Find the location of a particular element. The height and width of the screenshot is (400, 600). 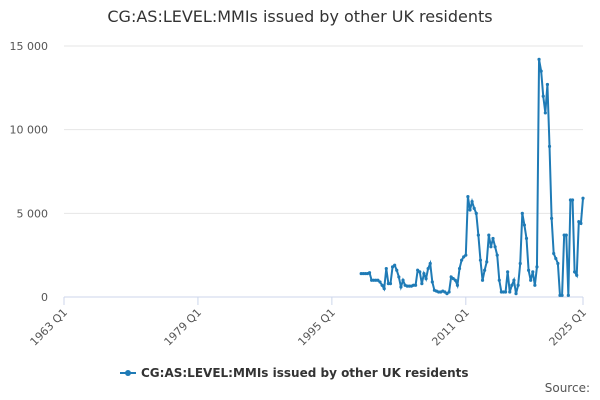

source: Source: is located at coordinates (567, 388).